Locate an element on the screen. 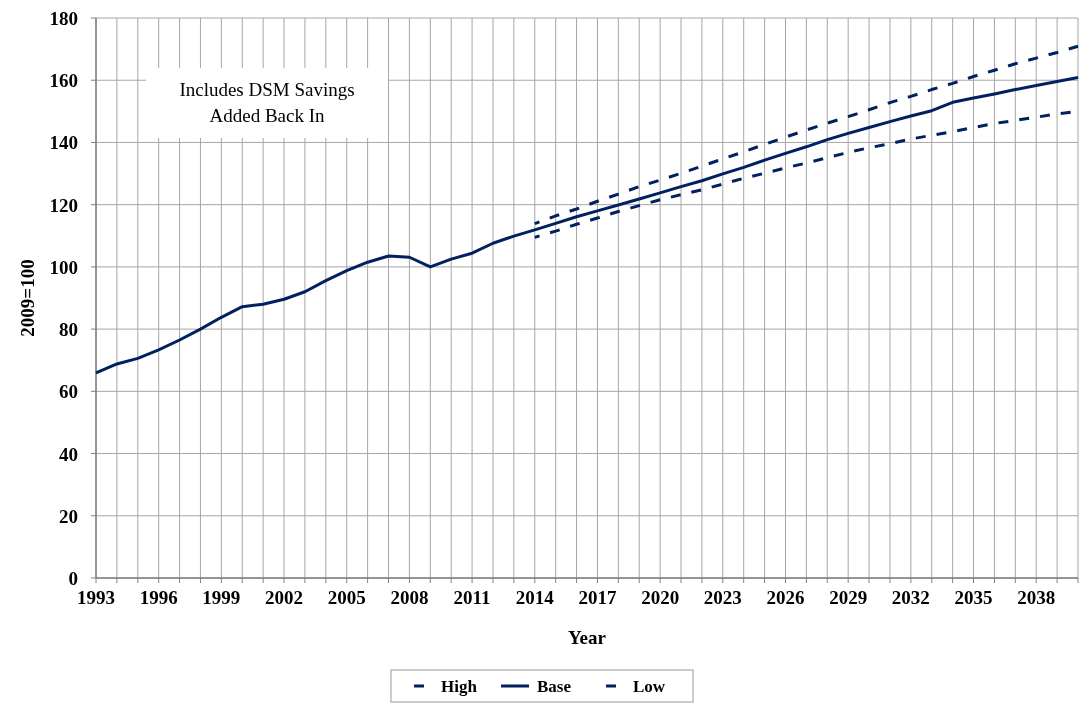  x-tick-label: 2035 is located at coordinates (973, 597).